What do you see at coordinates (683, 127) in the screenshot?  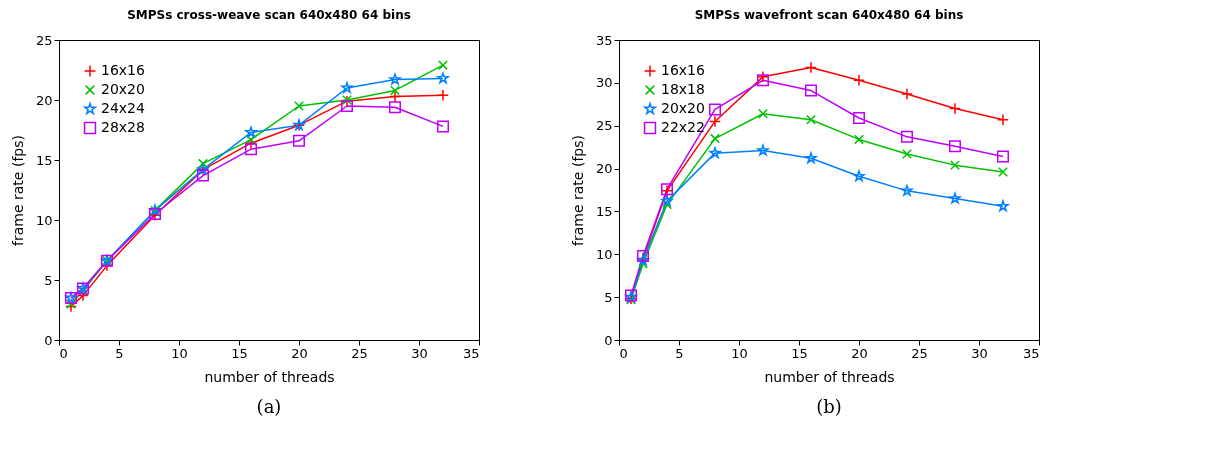 I see `legend-label: 22x22` at bounding box center [683, 127].